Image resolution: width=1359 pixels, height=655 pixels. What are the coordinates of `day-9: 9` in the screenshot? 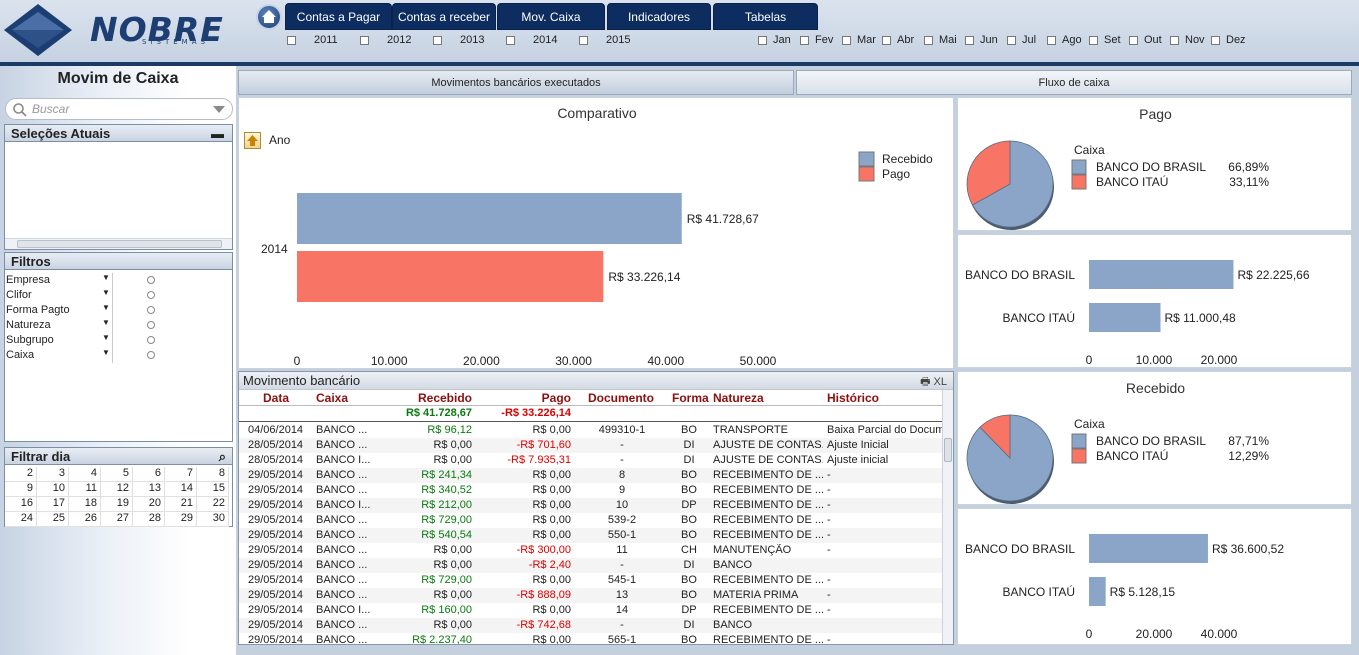 It's located at (21, 489).